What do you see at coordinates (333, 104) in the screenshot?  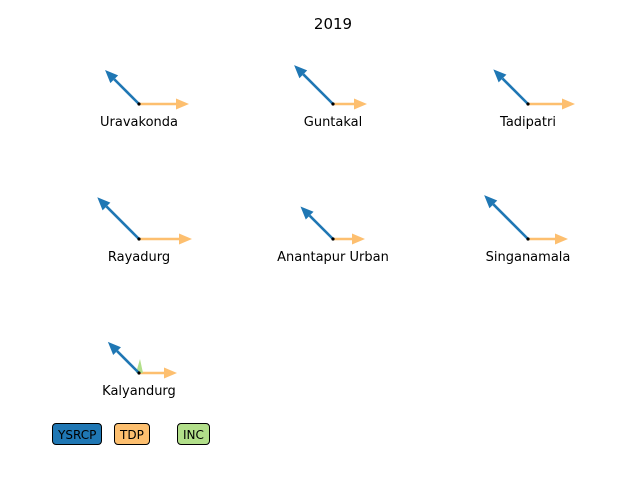 I see `origin-dot-guntakal` at bounding box center [333, 104].